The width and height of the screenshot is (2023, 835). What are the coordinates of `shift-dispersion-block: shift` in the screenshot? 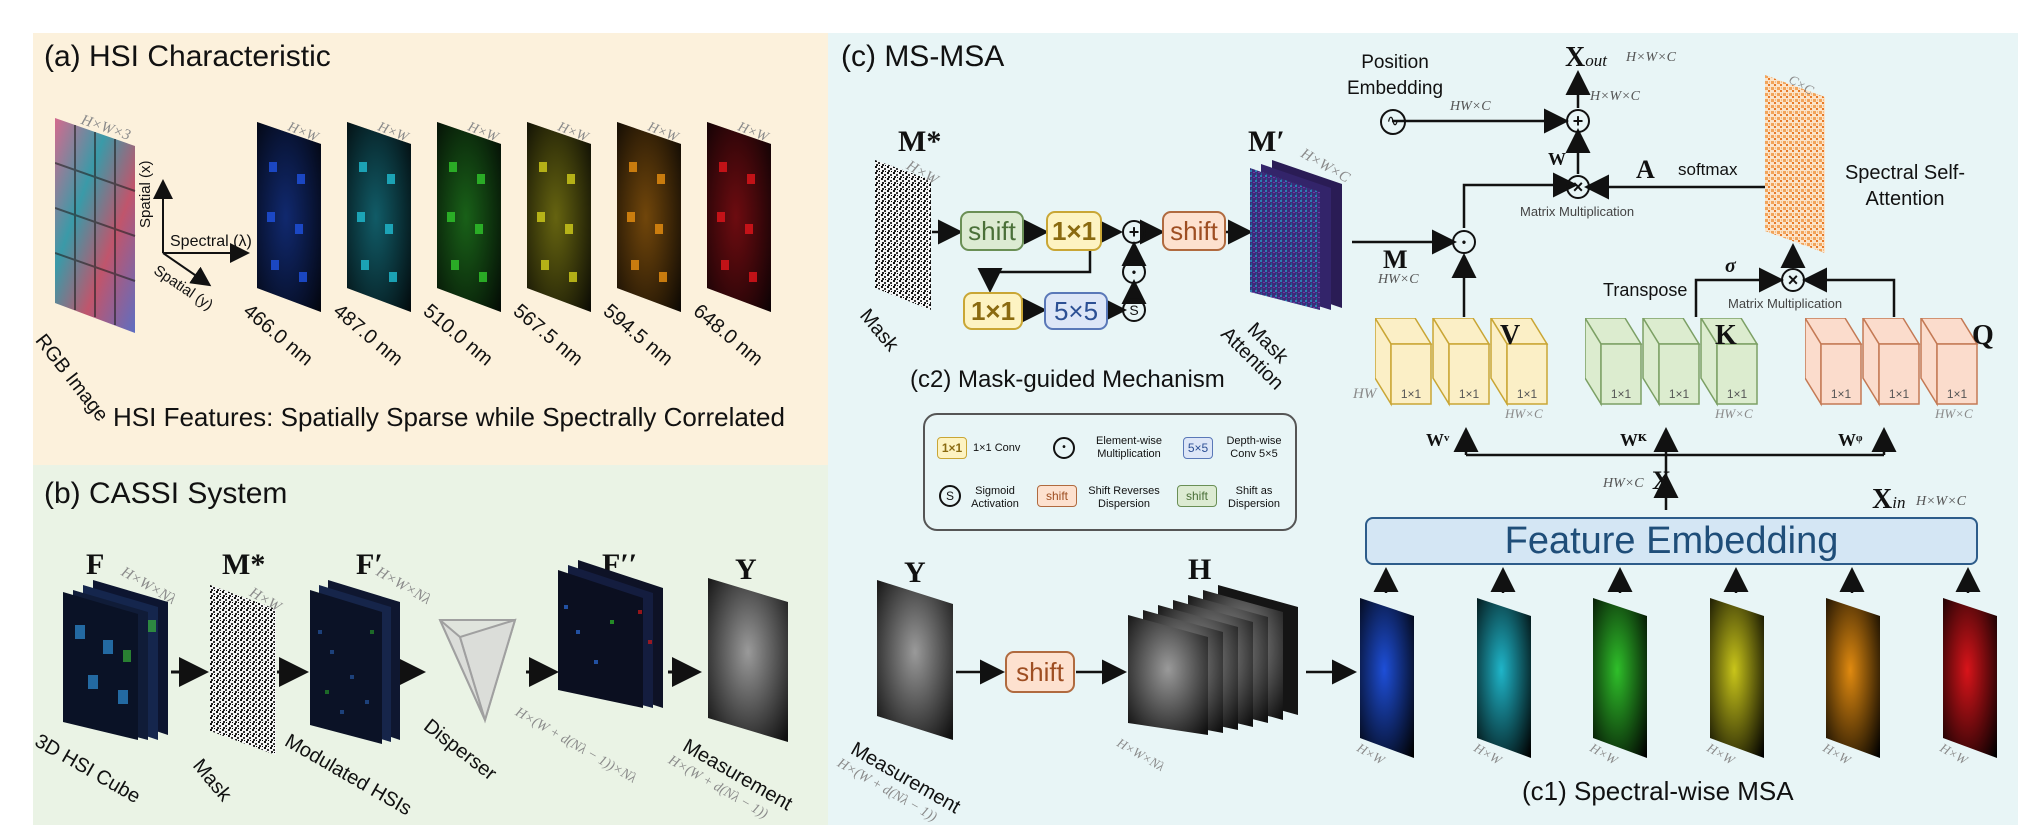 It's located at (992, 231).